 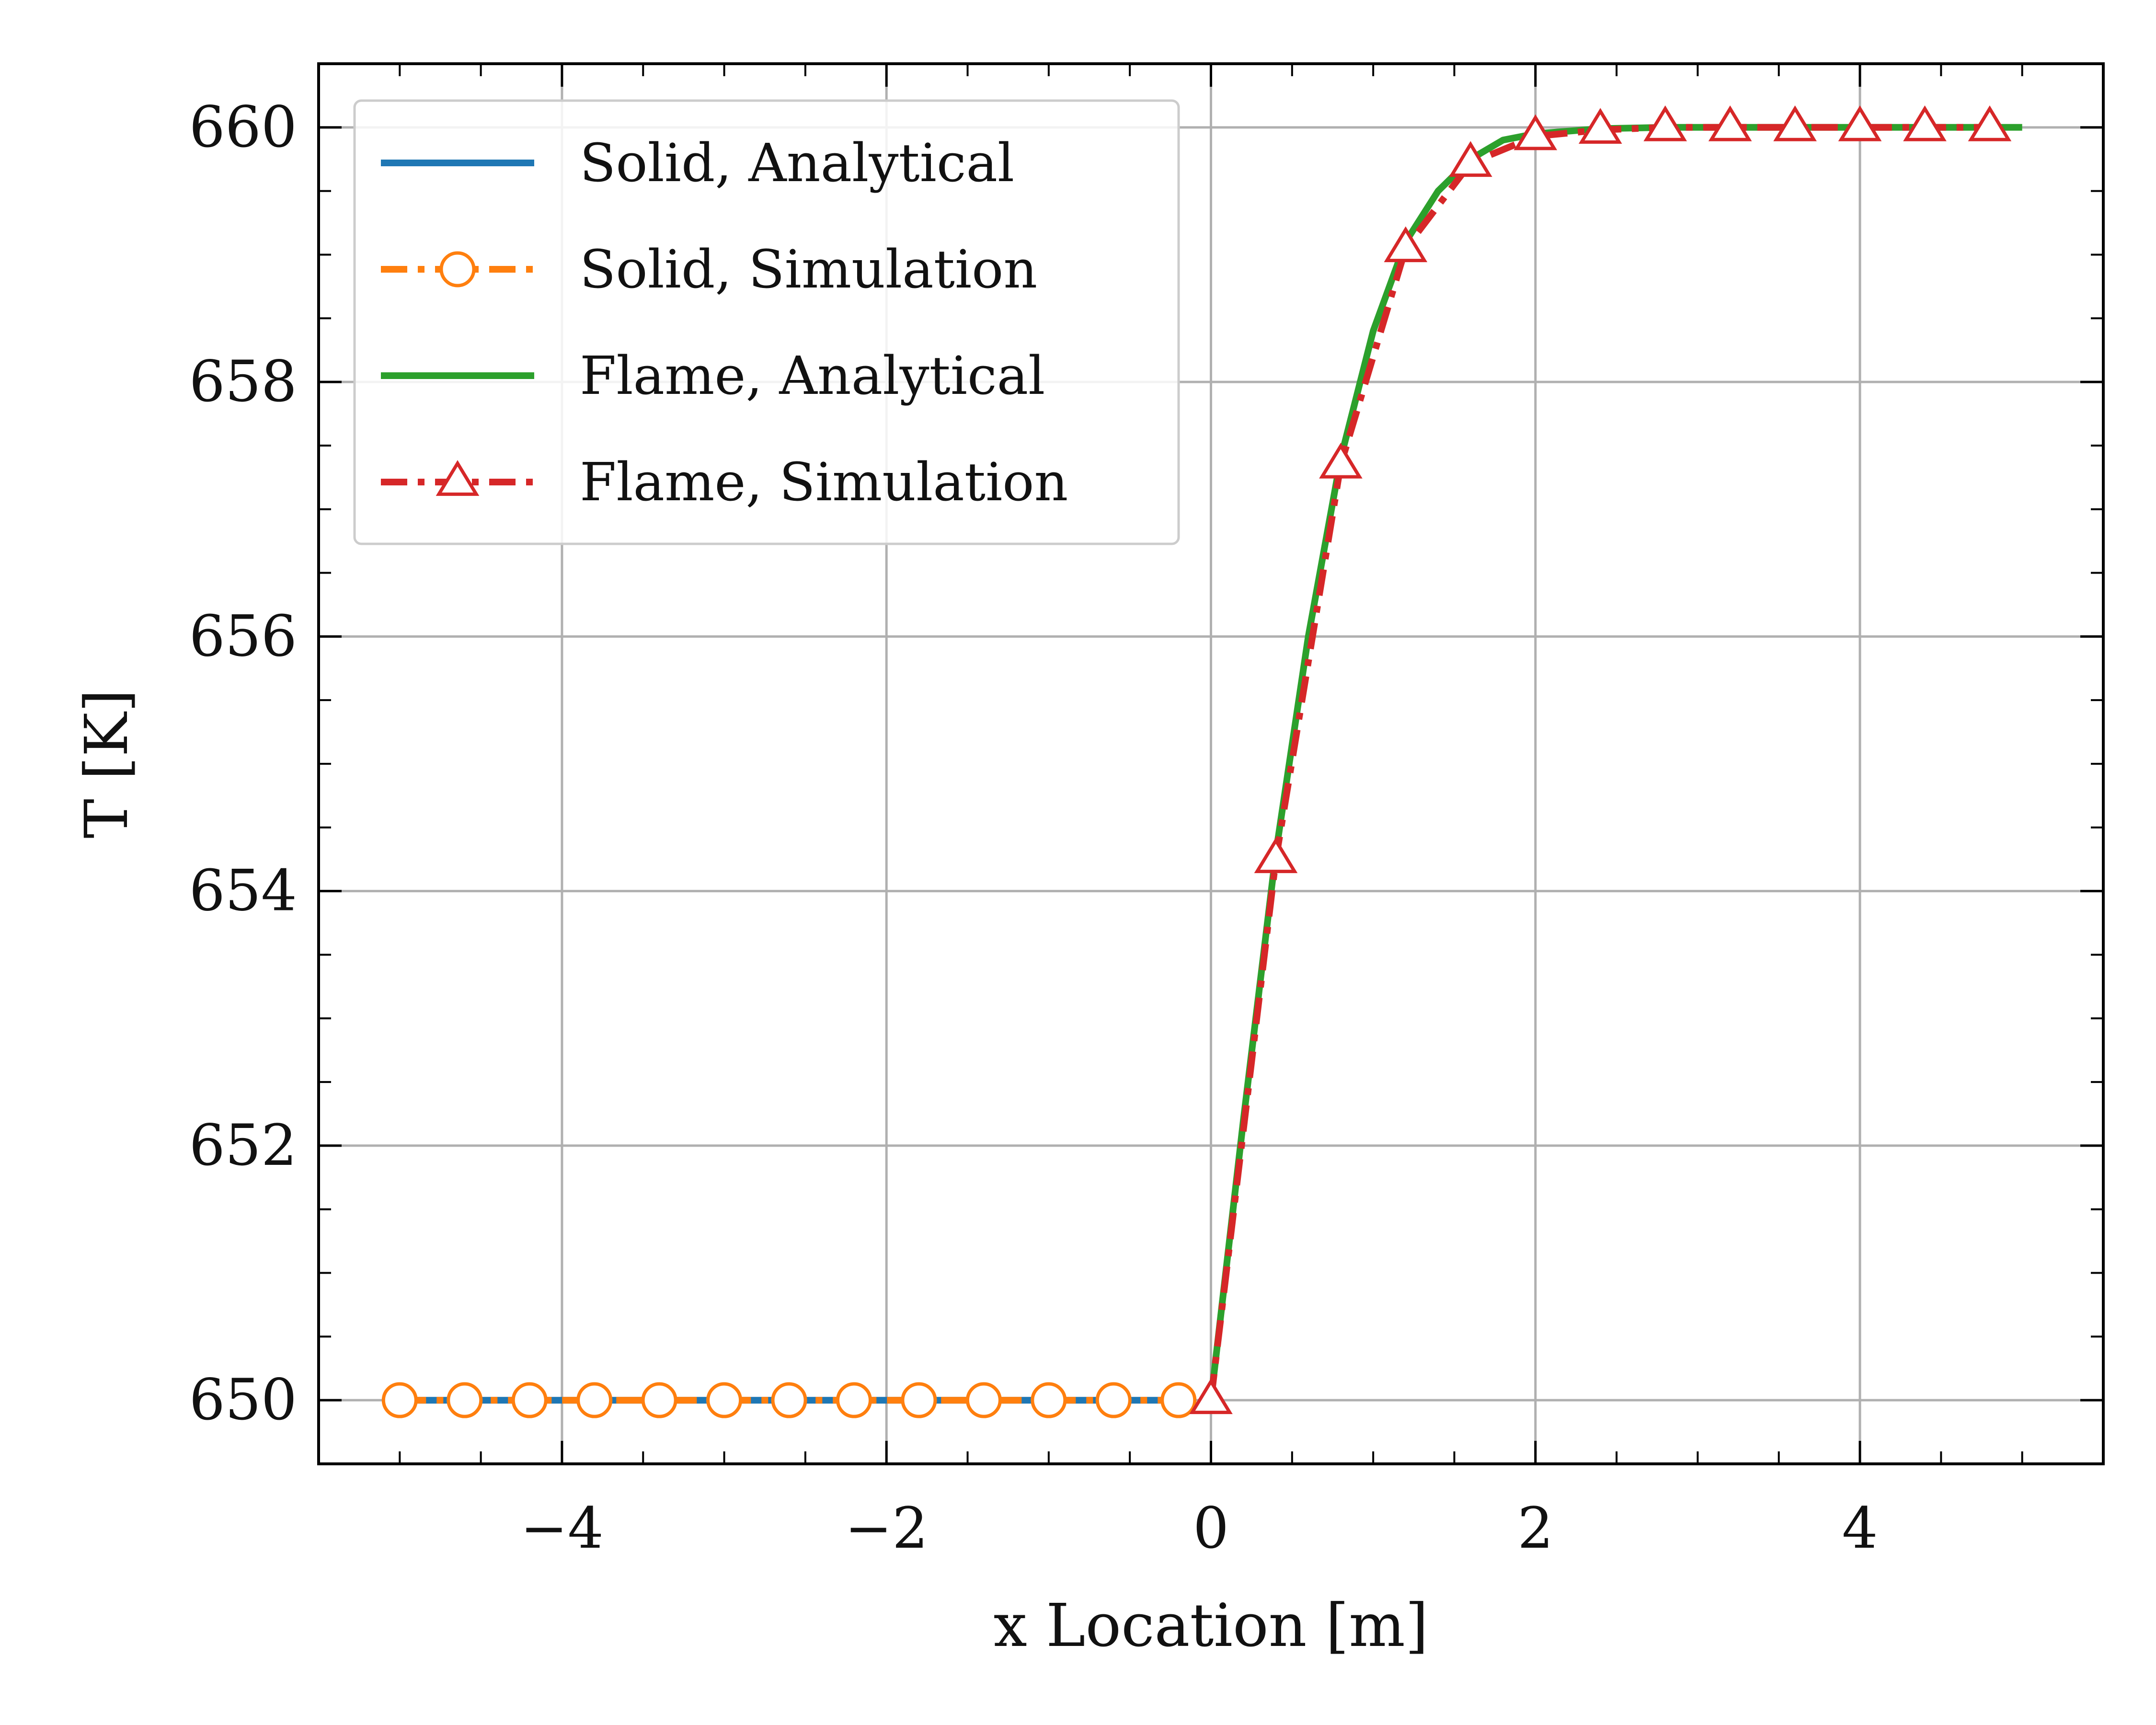 What do you see at coordinates (886, 1528) in the screenshot?
I see `x-tick-label: −2` at bounding box center [886, 1528].